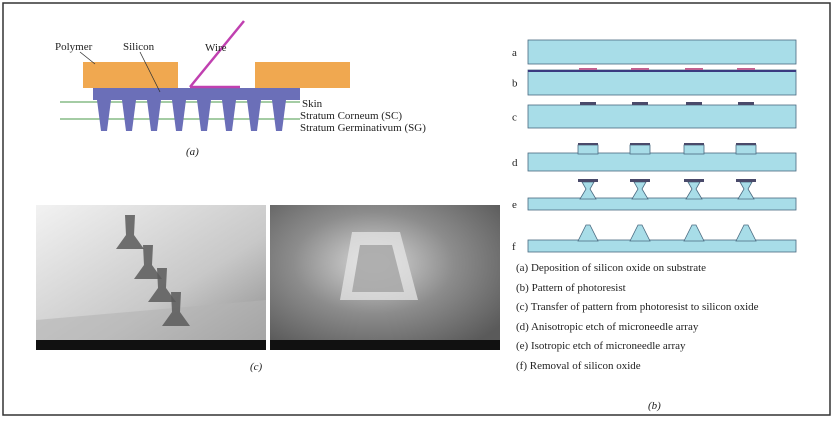  I want to click on step-label: d, so click(515, 163).